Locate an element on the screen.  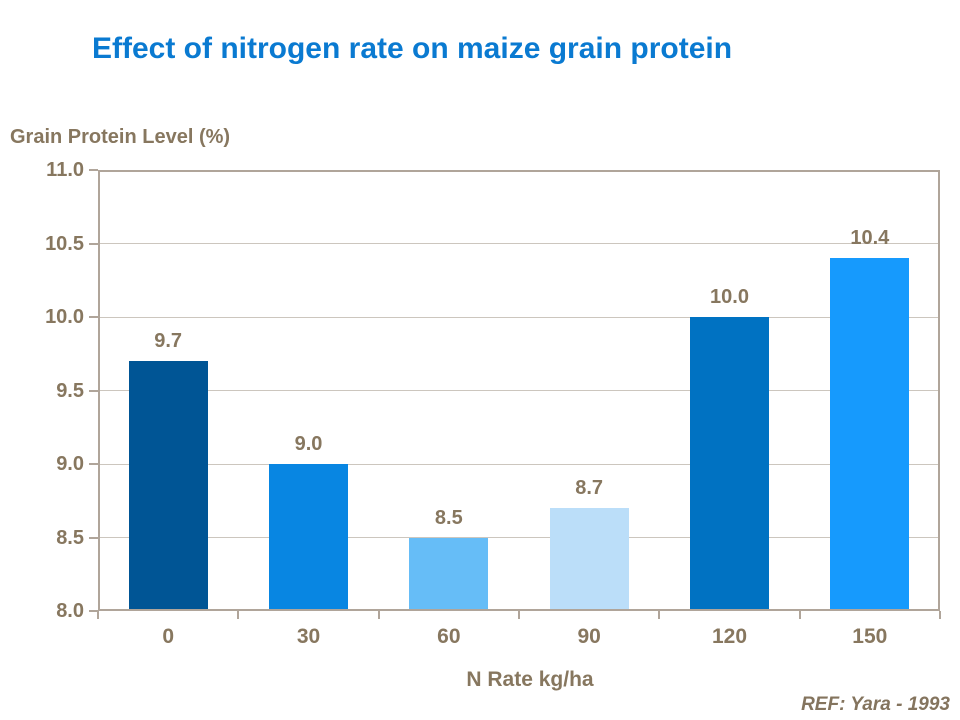
y-tick-label: 10.0 is located at coordinates (64, 317).